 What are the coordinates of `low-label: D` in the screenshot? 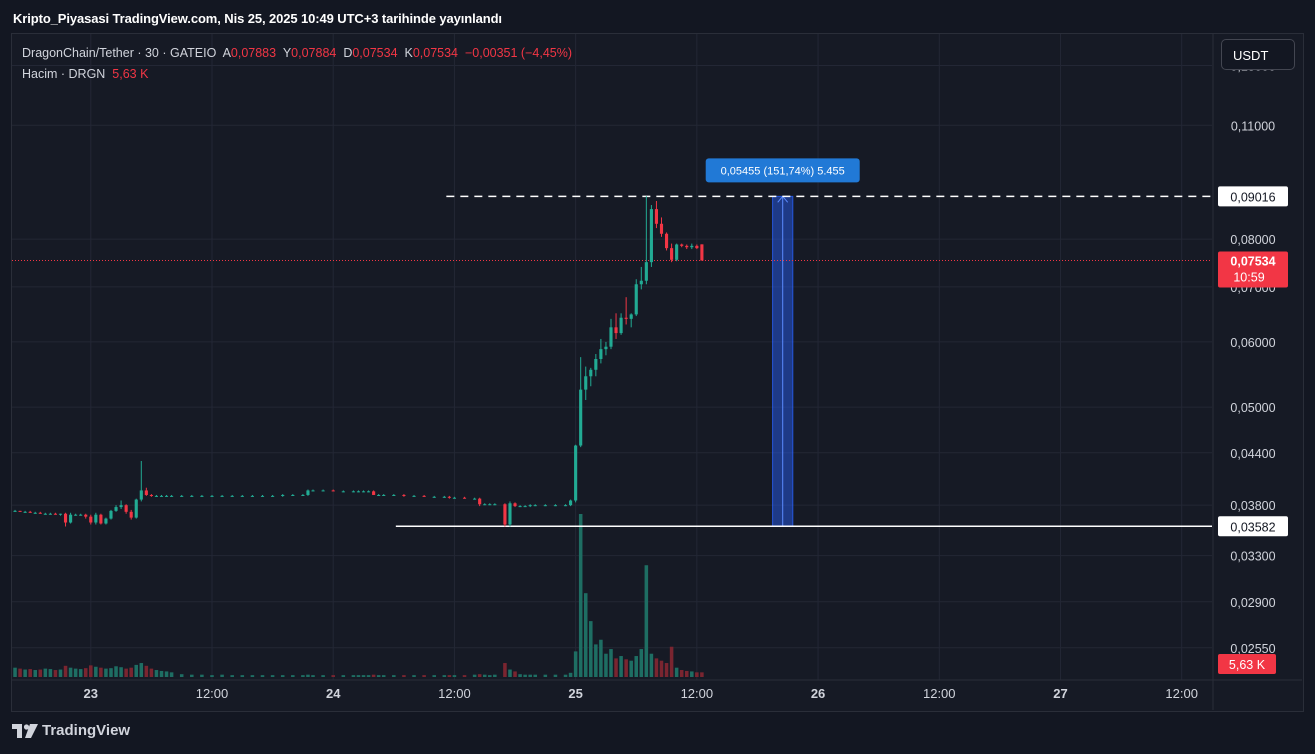 It's located at (348, 53).